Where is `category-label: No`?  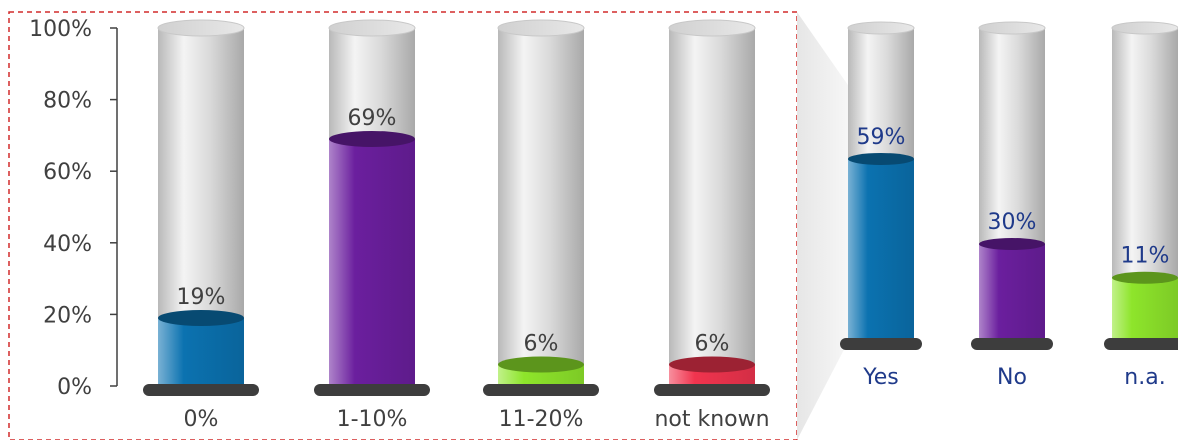 category-label: No is located at coordinates (1012, 377).